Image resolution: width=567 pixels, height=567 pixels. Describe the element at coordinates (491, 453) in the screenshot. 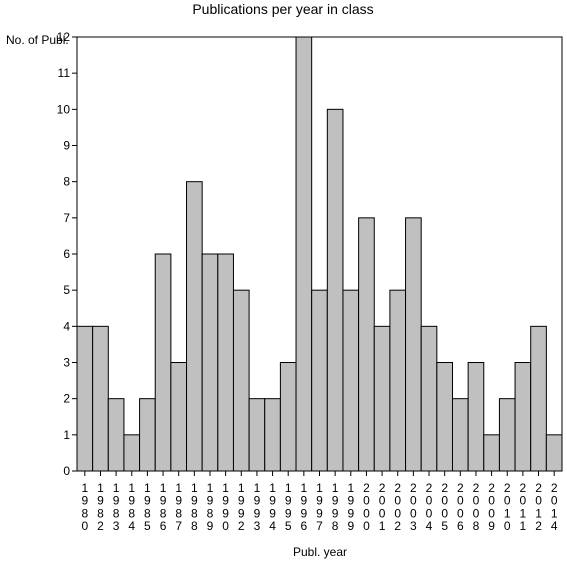

I see `bar-2009` at that location.